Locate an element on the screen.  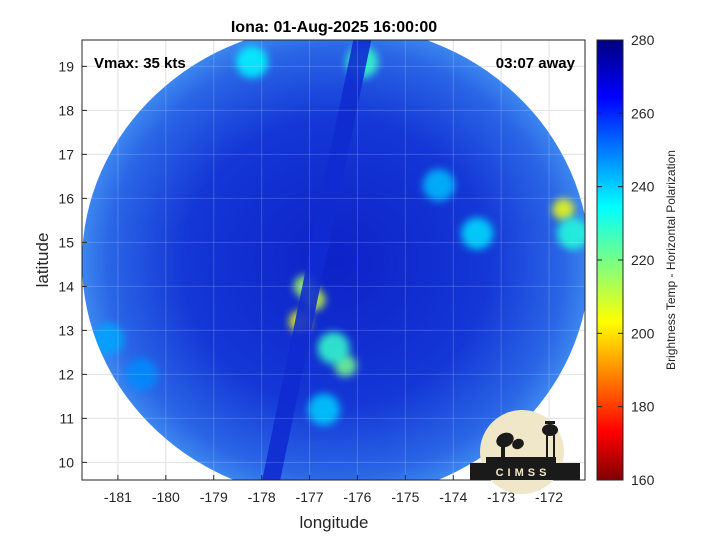
y-tick-label: 13 is located at coordinates (66, 330).